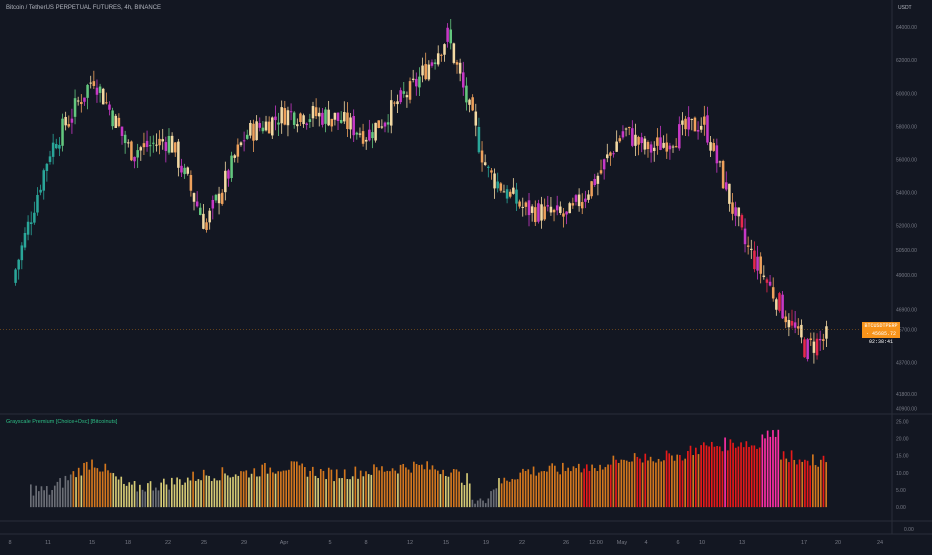  Describe the element at coordinates (906, 160) in the screenshot. I see `price-tick-label: 56000.00` at that location.